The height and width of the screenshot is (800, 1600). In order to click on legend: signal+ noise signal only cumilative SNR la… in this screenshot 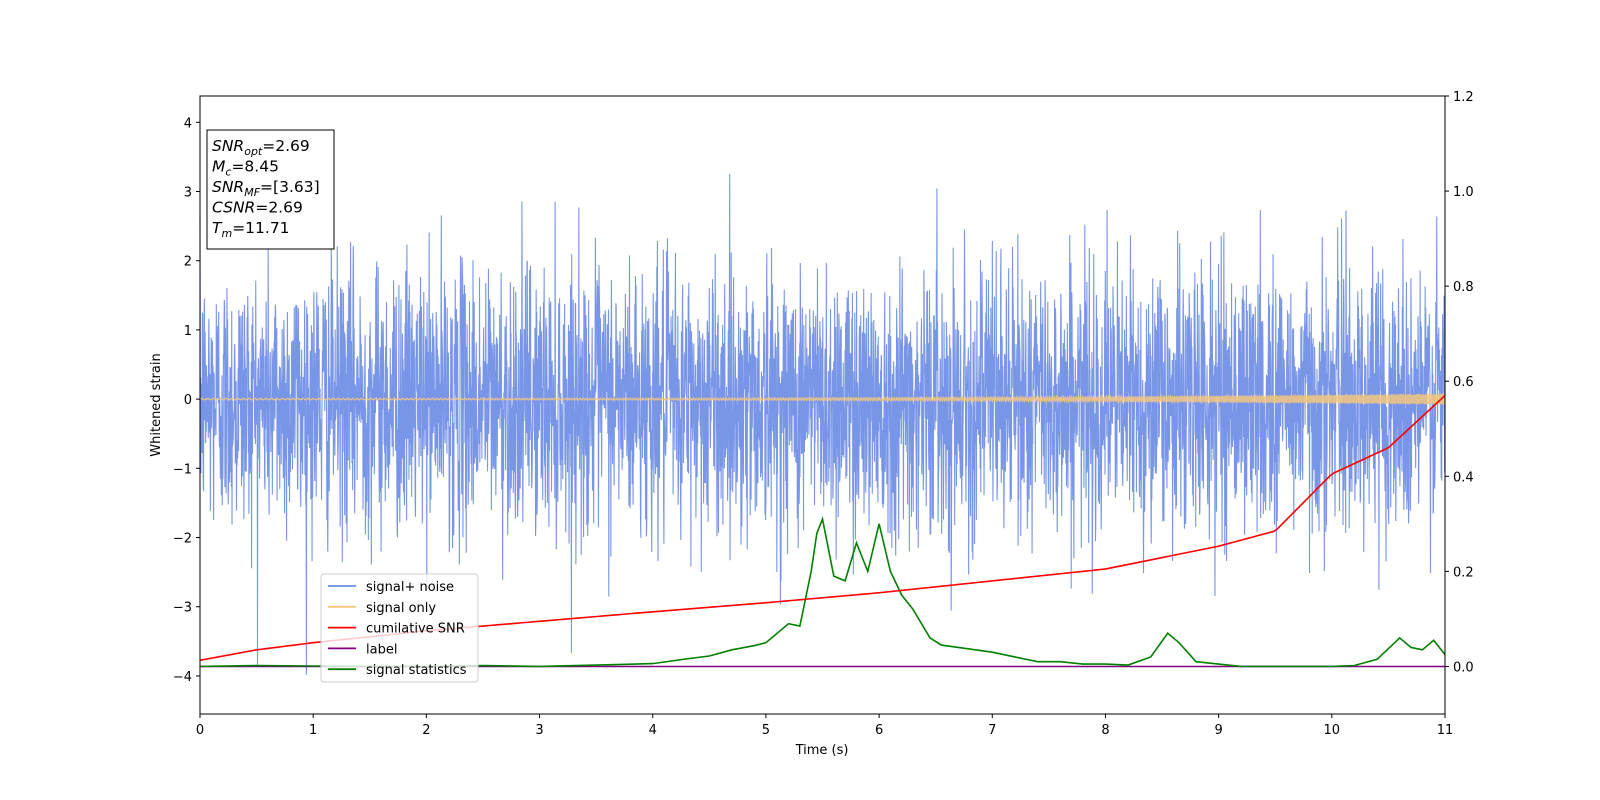, I will do `click(399, 628)`.